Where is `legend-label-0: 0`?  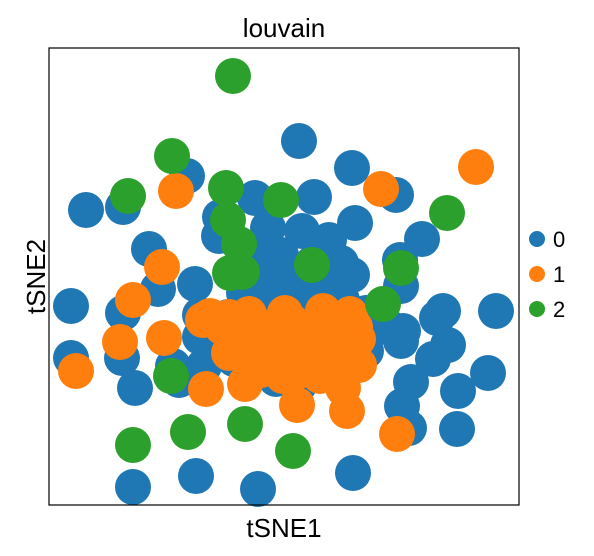
legend-label-0: 0 is located at coordinates (559, 239).